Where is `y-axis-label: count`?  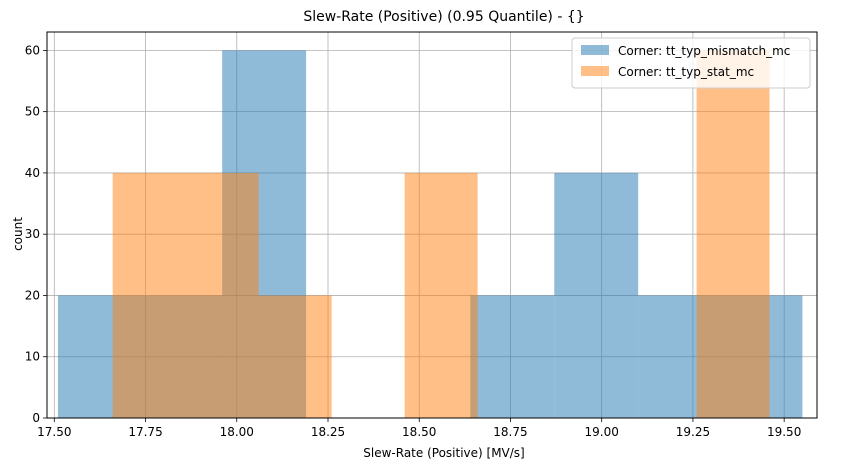 y-axis-label: count is located at coordinates (18, 234).